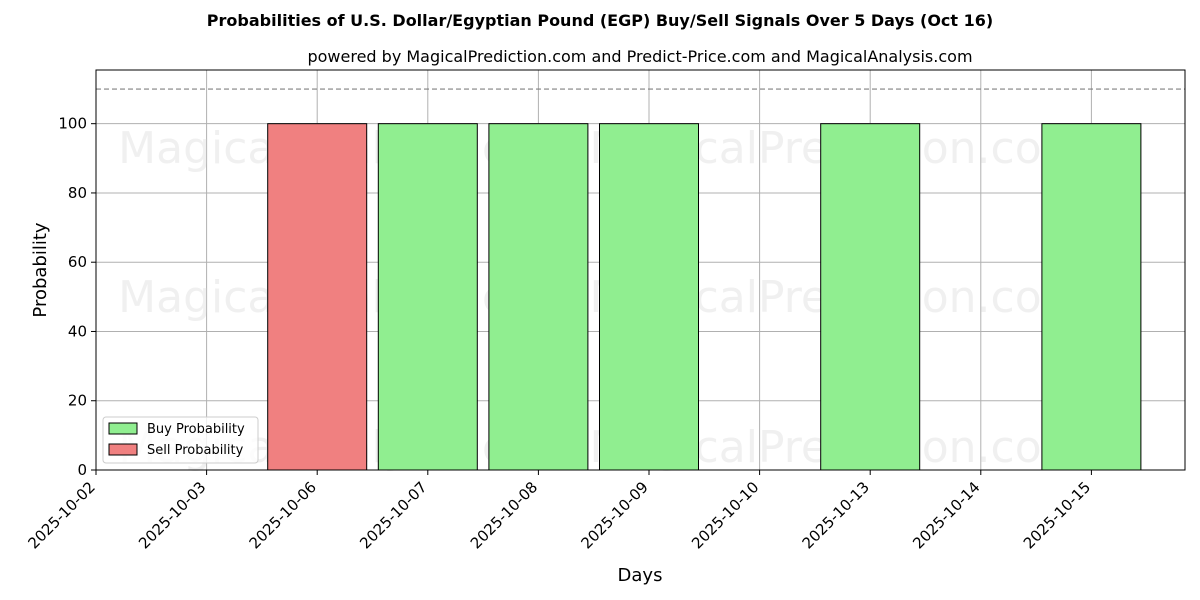 The height and width of the screenshot is (600, 1200). Describe the element at coordinates (77, 331) in the screenshot. I see `y-tick-label: 40` at that location.